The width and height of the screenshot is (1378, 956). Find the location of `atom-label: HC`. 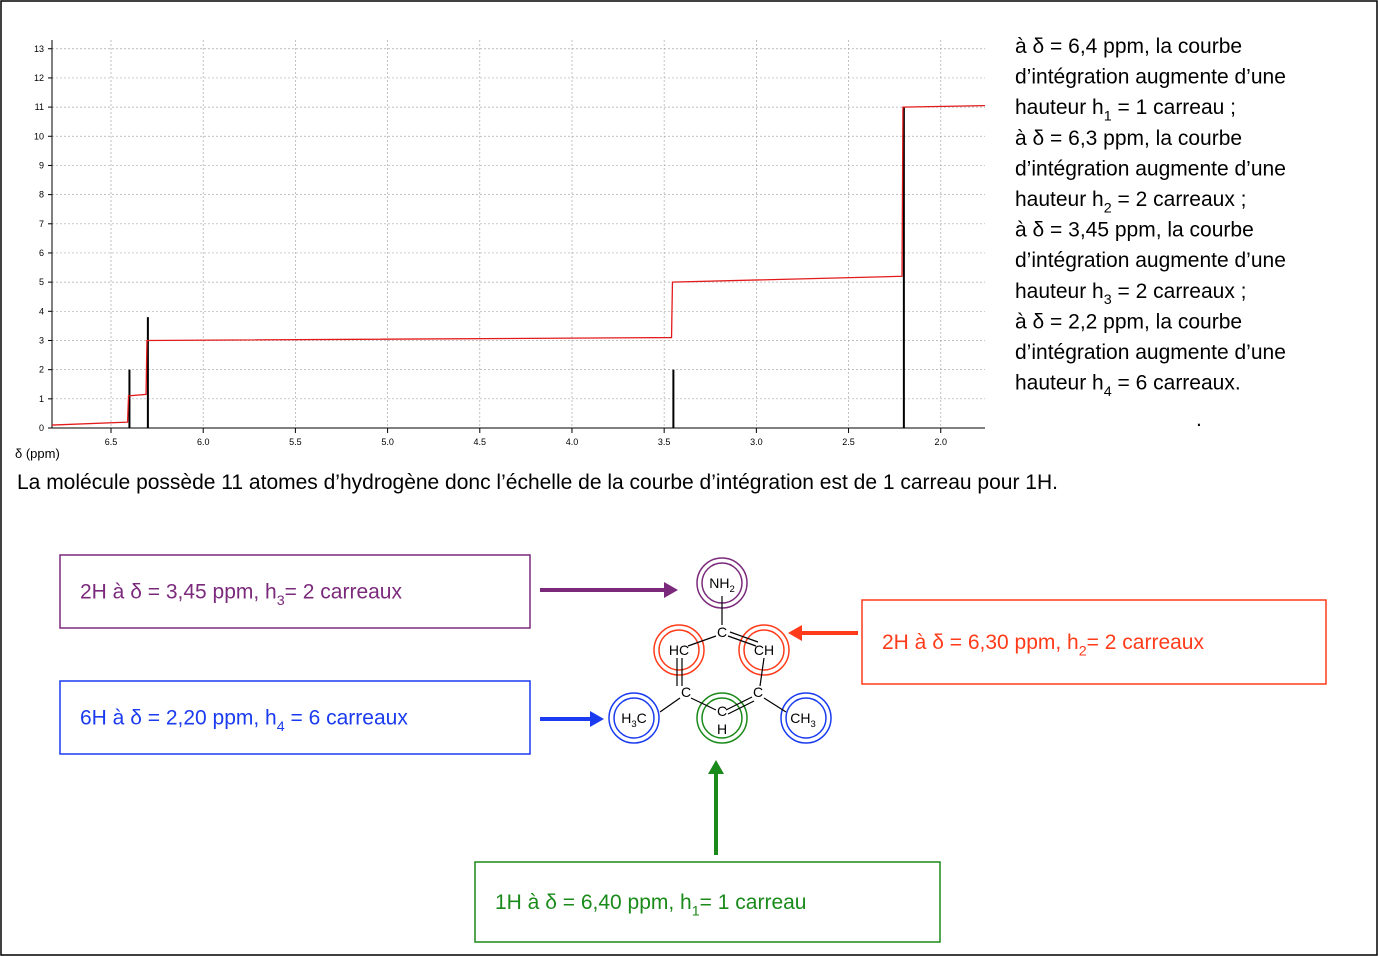

atom-label: HC is located at coordinates (679, 650).